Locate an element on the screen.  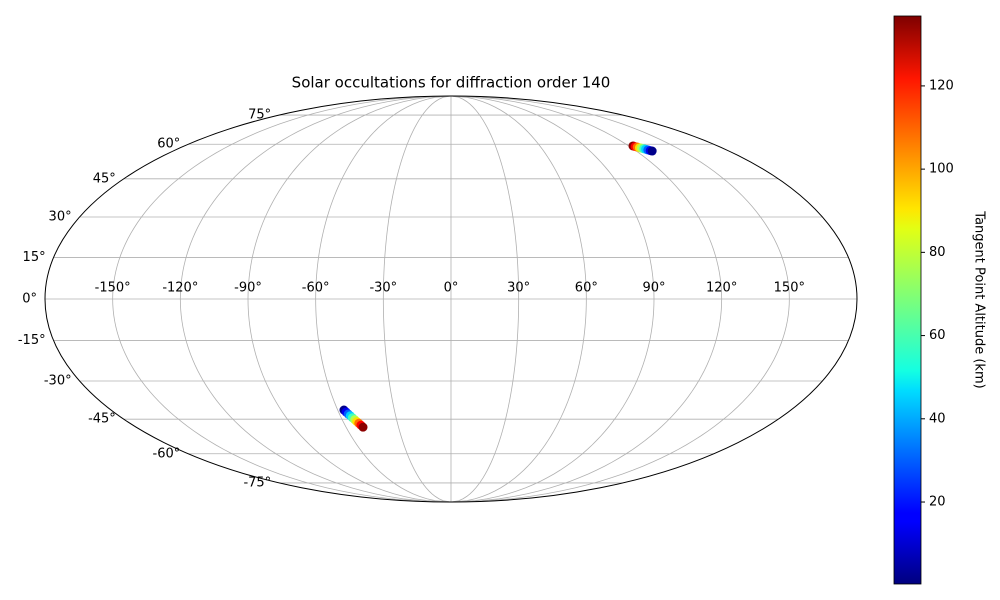
y-tick-label: 60° is located at coordinates (168, 144).